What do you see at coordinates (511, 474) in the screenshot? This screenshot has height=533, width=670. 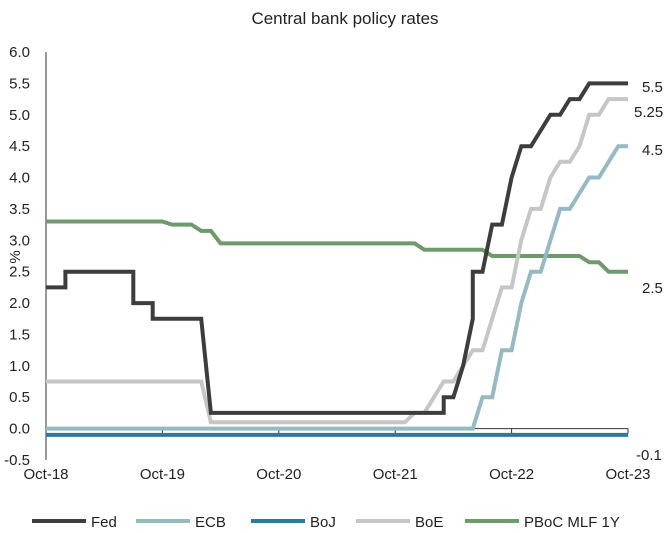 I see `x-tick-label: Oct-22` at bounding box center [511, 474].